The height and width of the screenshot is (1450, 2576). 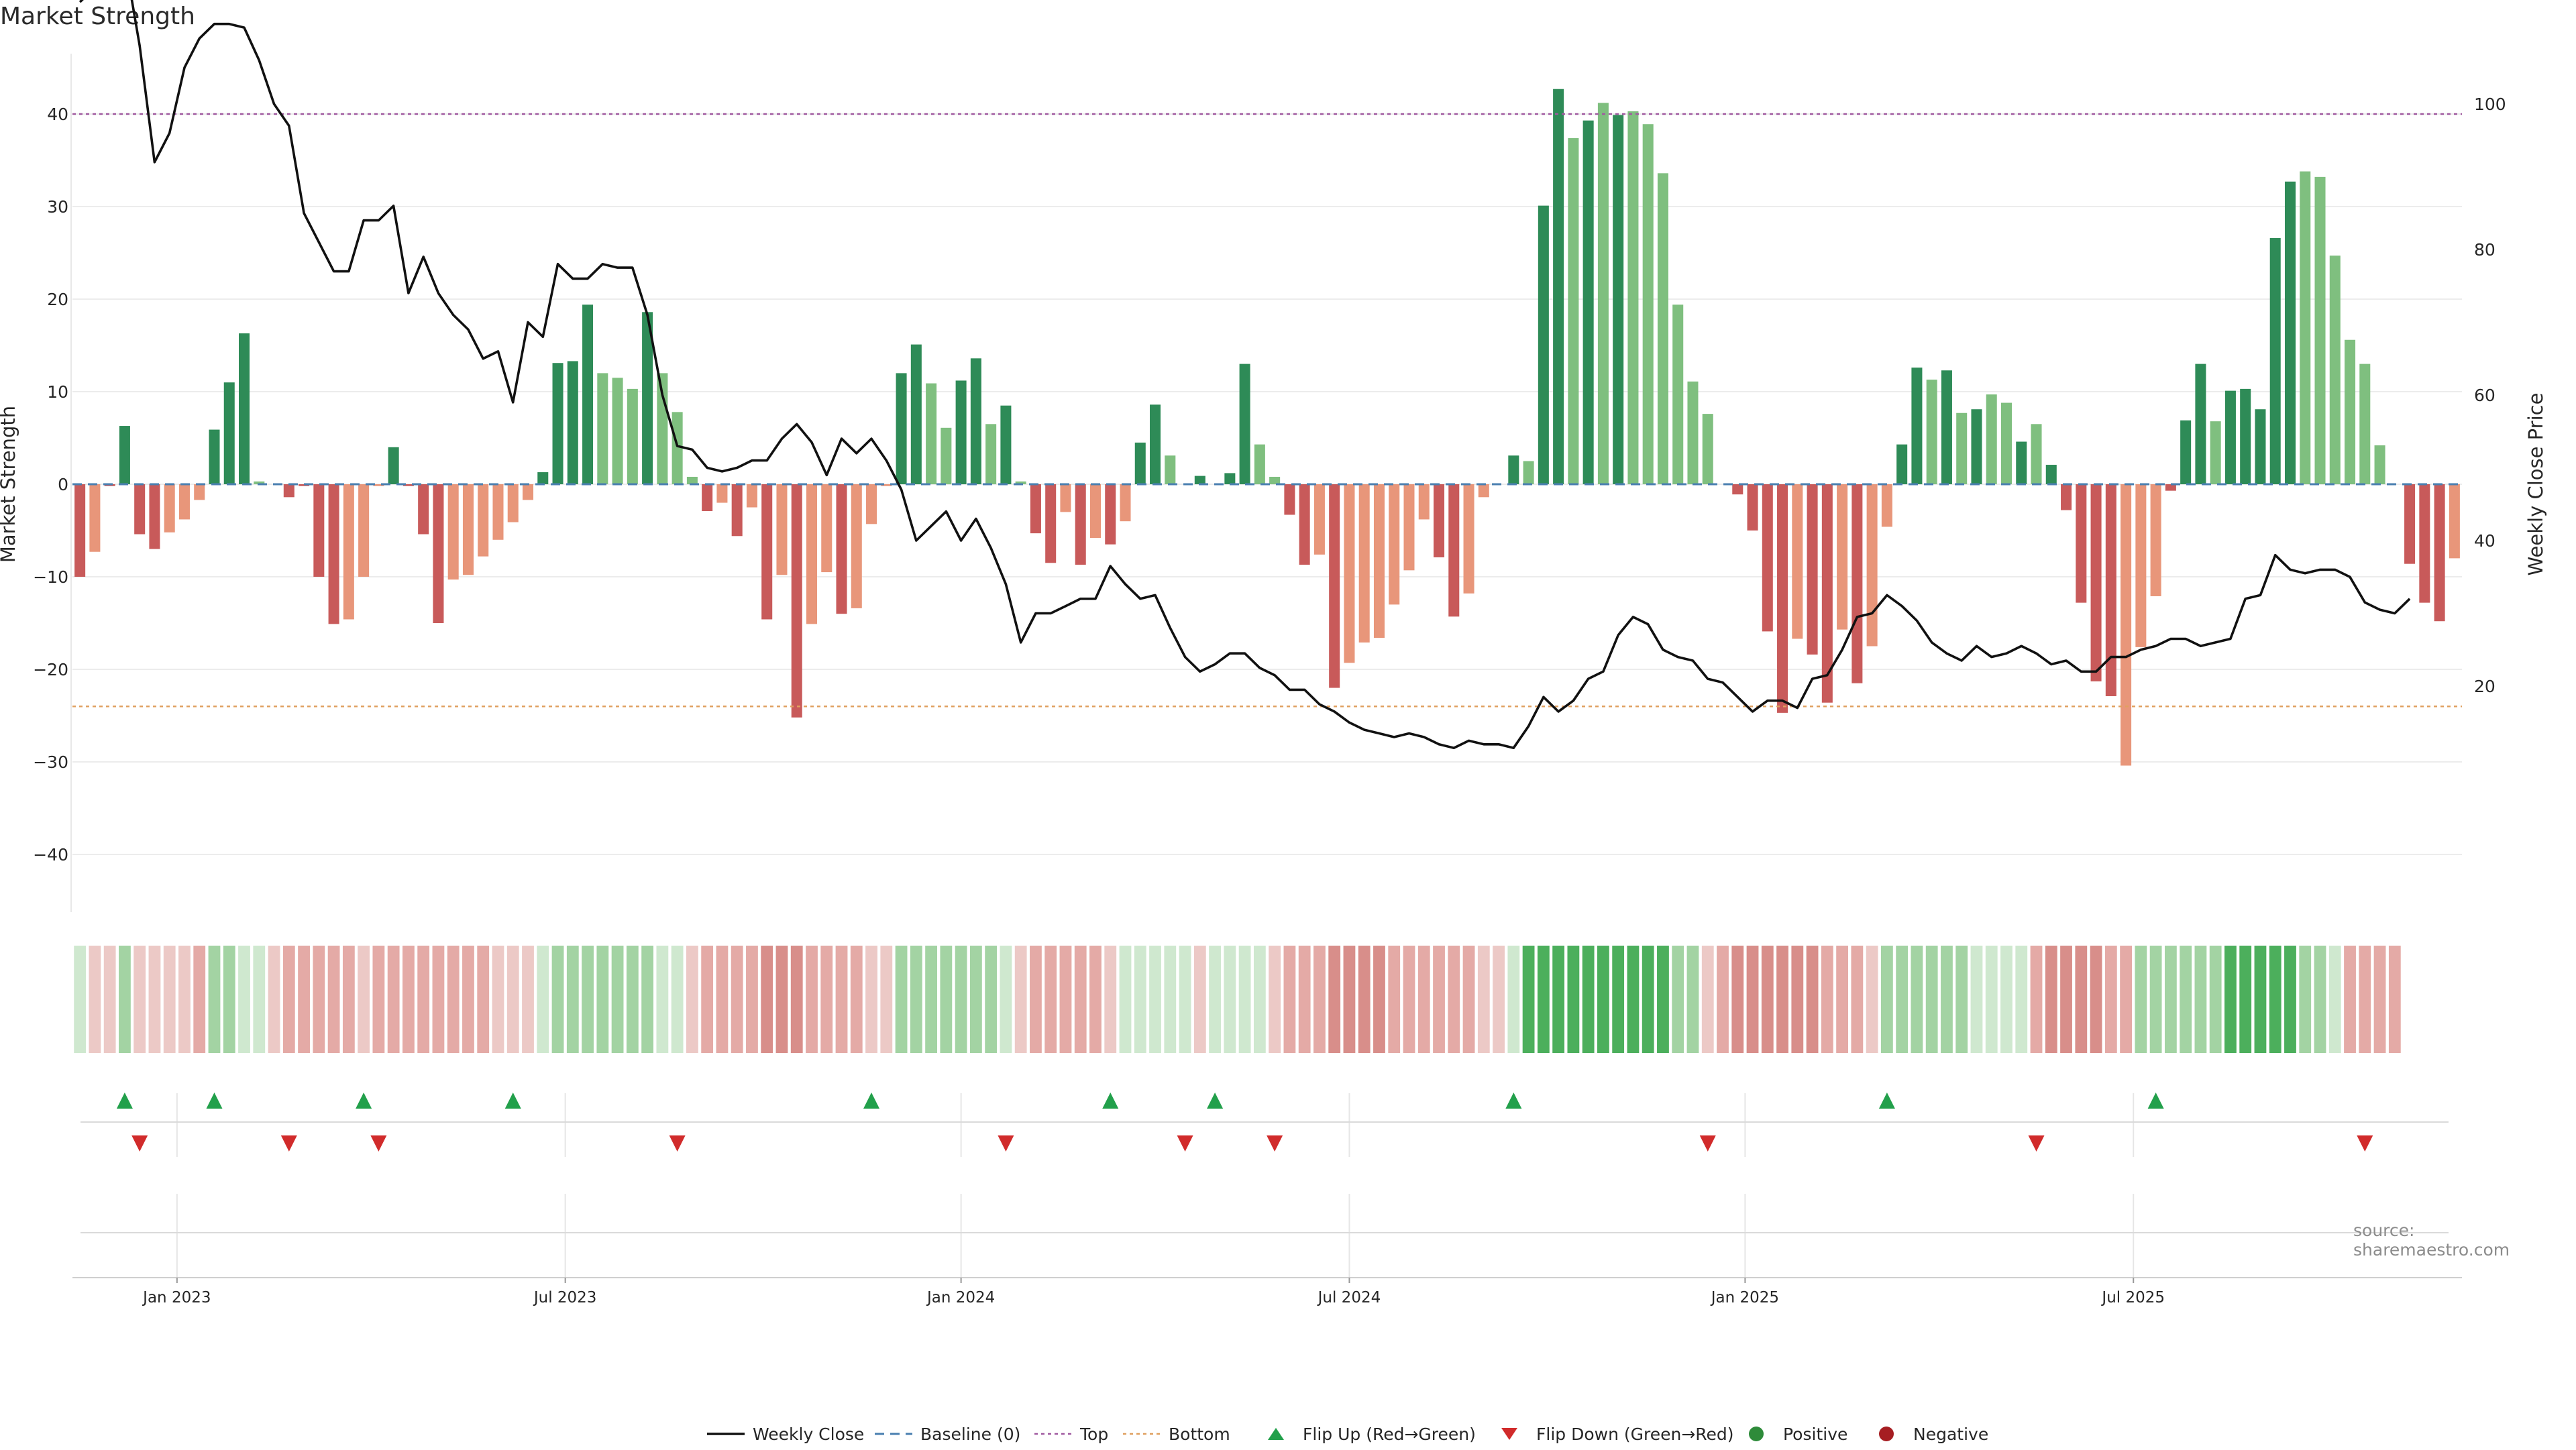 What do you see at coordinates (97, 16) in the screenshot?
I see `page-title: Market Strength` at bounding box center [97, 16].